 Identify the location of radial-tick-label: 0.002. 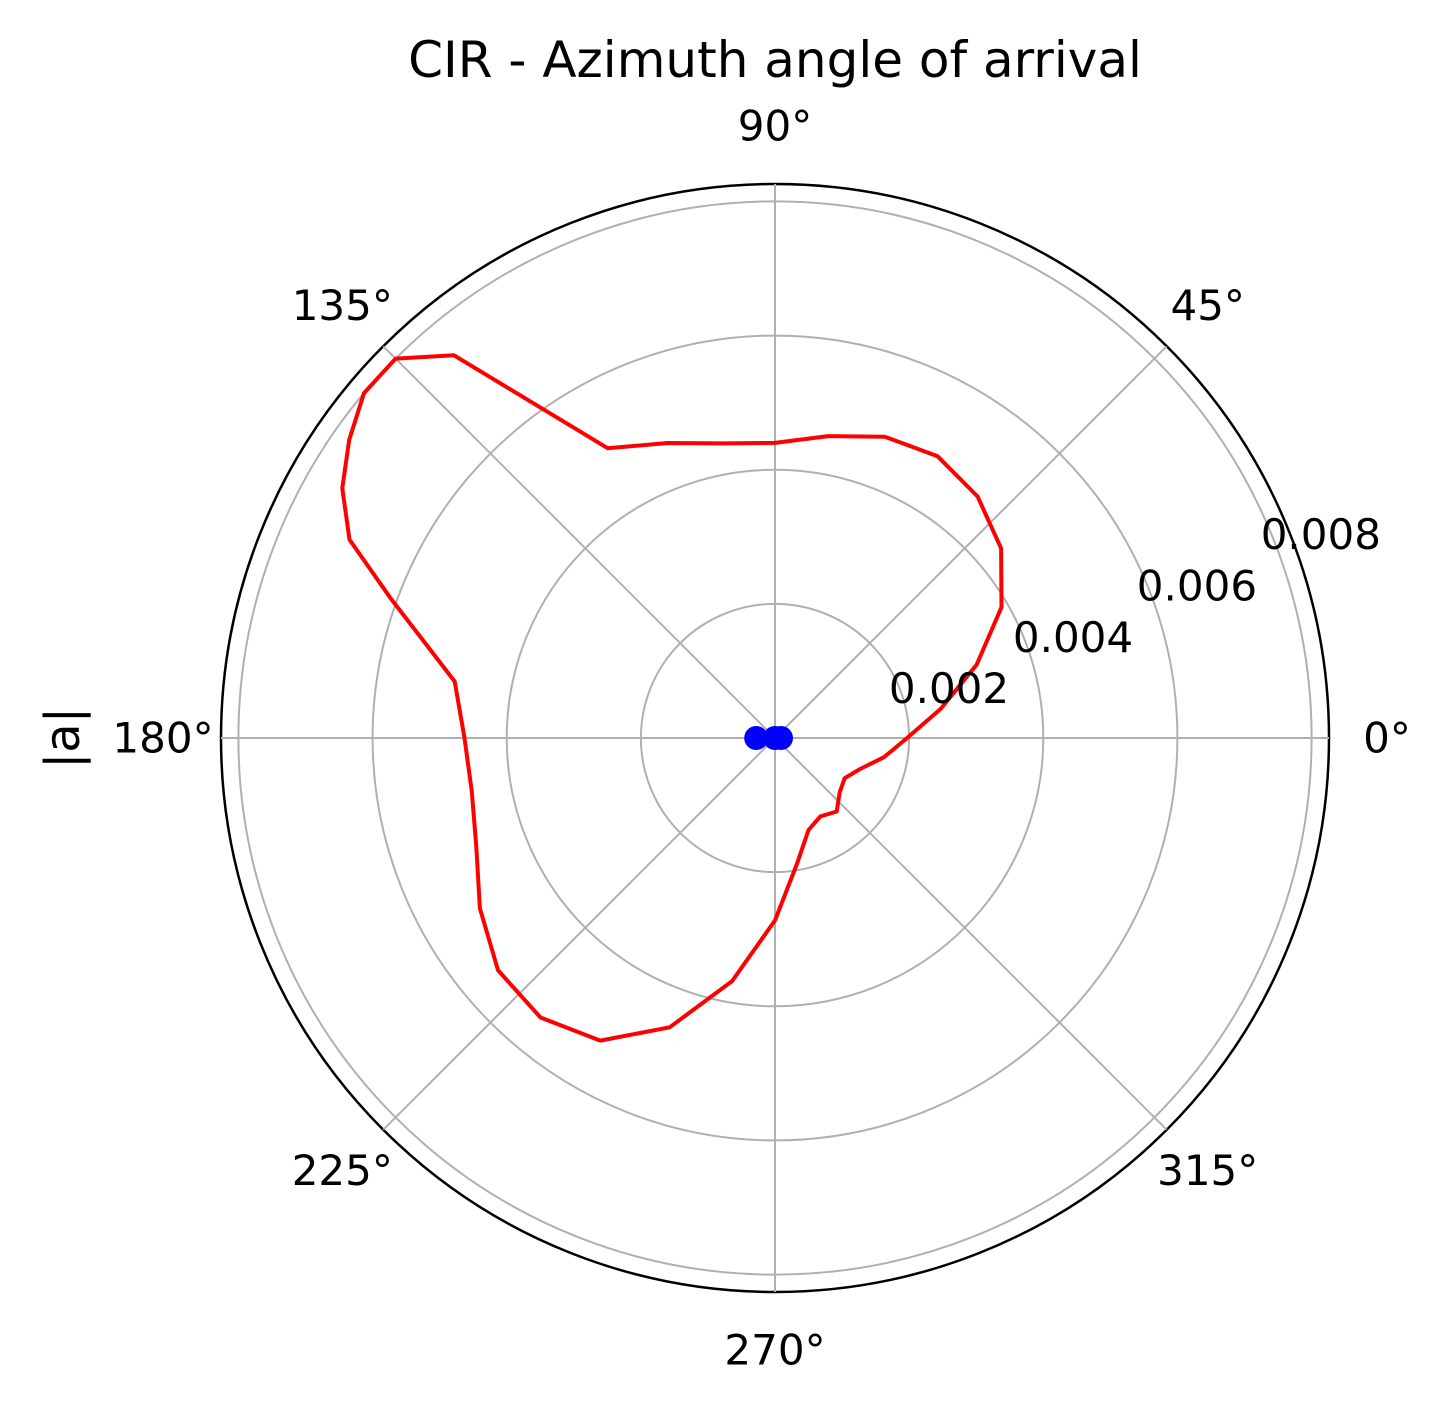
(949, 688).